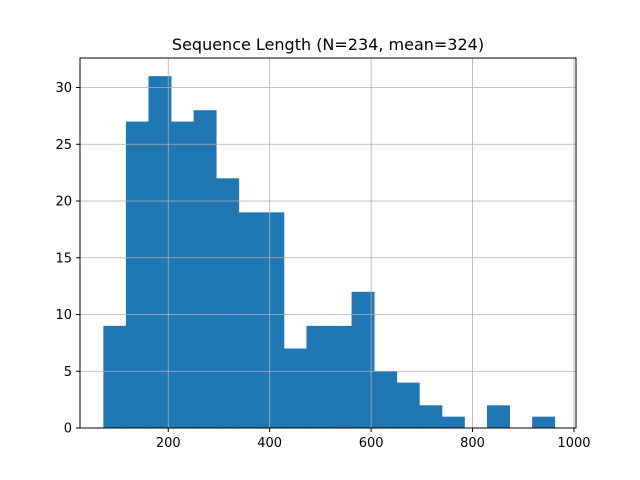 This screenshot has width=640, height=480. Describe the element at coordinates (68, 429) in the screenshot. I see `y-tick-label: 0` at that location.